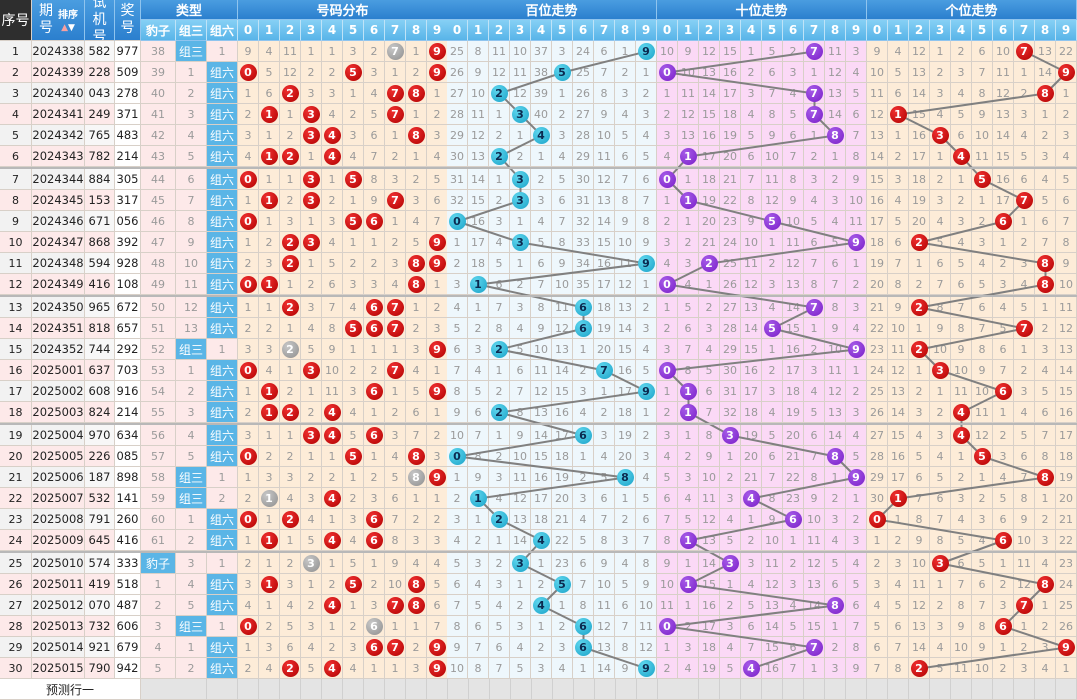 This screenshot has width=1077, height=700. Describe the element at coordinates (16, 435) in the screenshot. I see `row-seq: 19` at that location.